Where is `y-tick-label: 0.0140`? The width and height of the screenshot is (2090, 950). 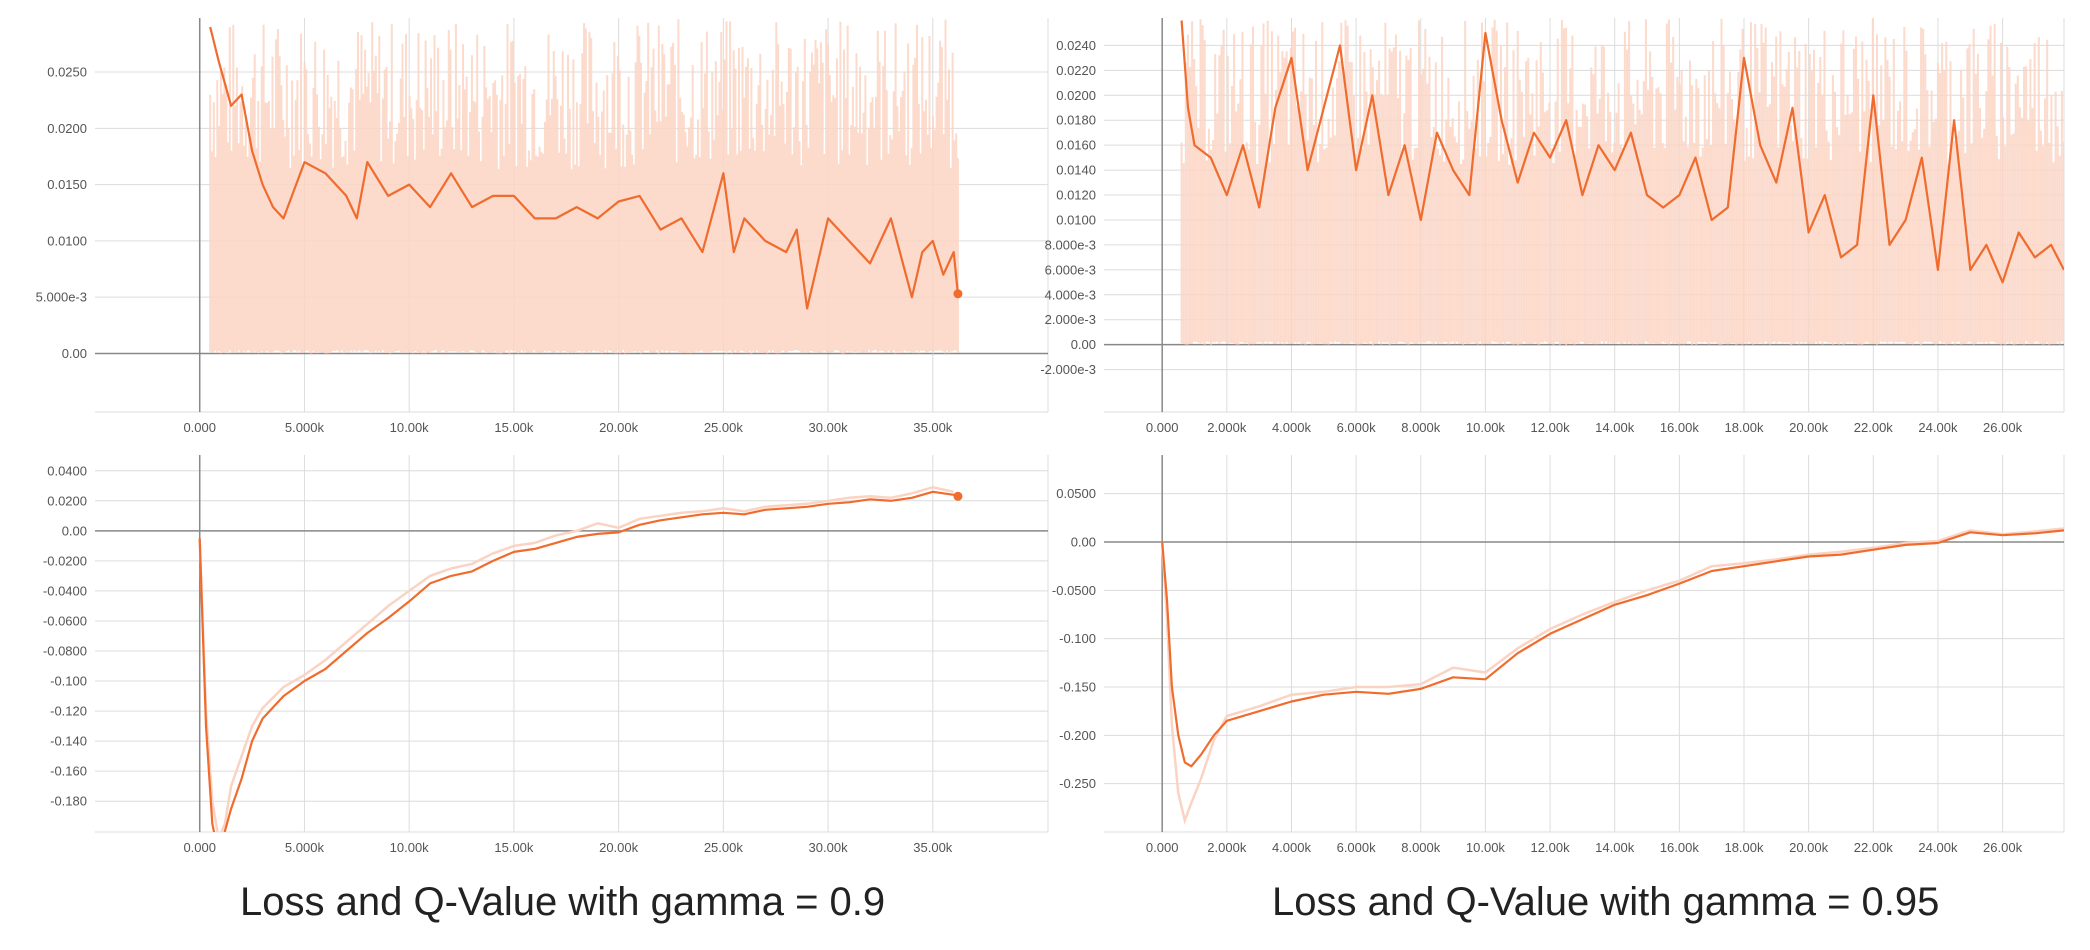
y-tick-label: 0.0140 is located at coordinates (1076, 170).